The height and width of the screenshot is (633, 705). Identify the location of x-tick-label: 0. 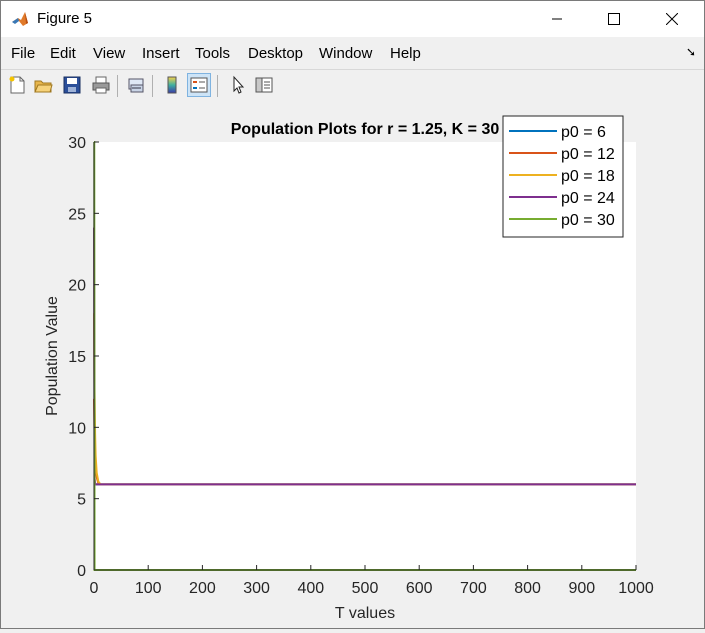
(94, 588).